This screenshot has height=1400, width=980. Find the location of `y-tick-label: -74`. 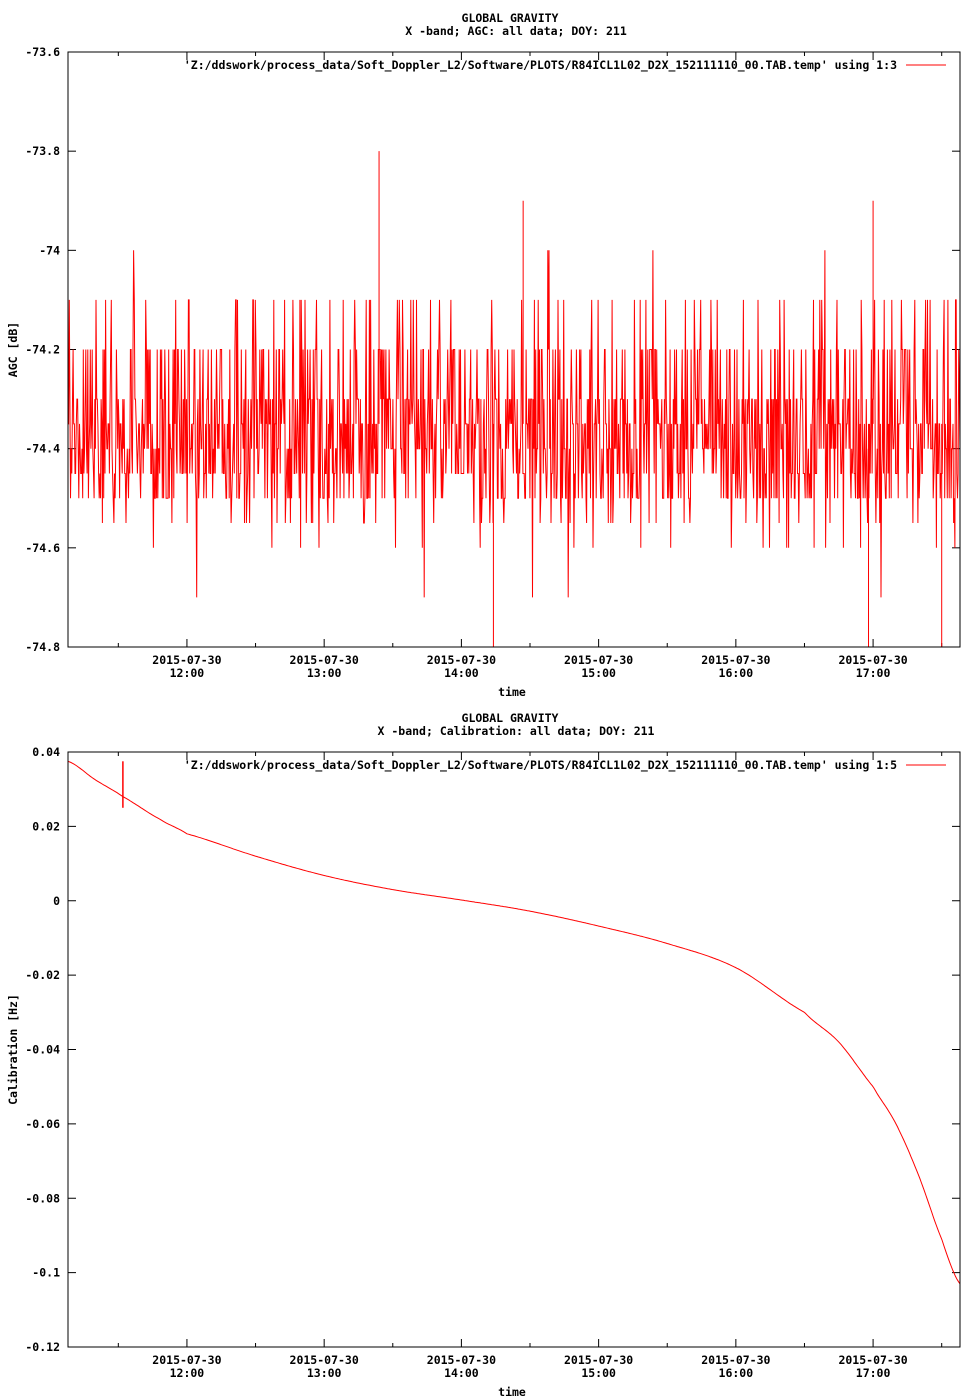

y-tick-label: -74 is located at coordinates (49, 250).